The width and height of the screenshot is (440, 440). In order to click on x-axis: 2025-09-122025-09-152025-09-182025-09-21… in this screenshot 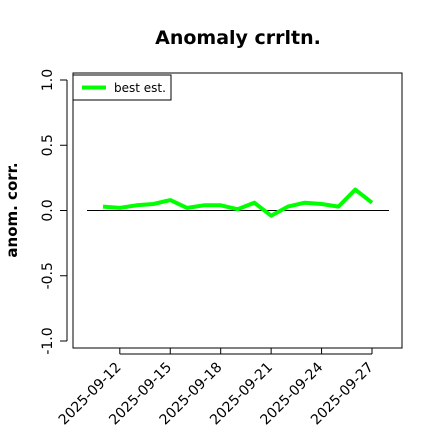, I will do `click(216, 388)`.